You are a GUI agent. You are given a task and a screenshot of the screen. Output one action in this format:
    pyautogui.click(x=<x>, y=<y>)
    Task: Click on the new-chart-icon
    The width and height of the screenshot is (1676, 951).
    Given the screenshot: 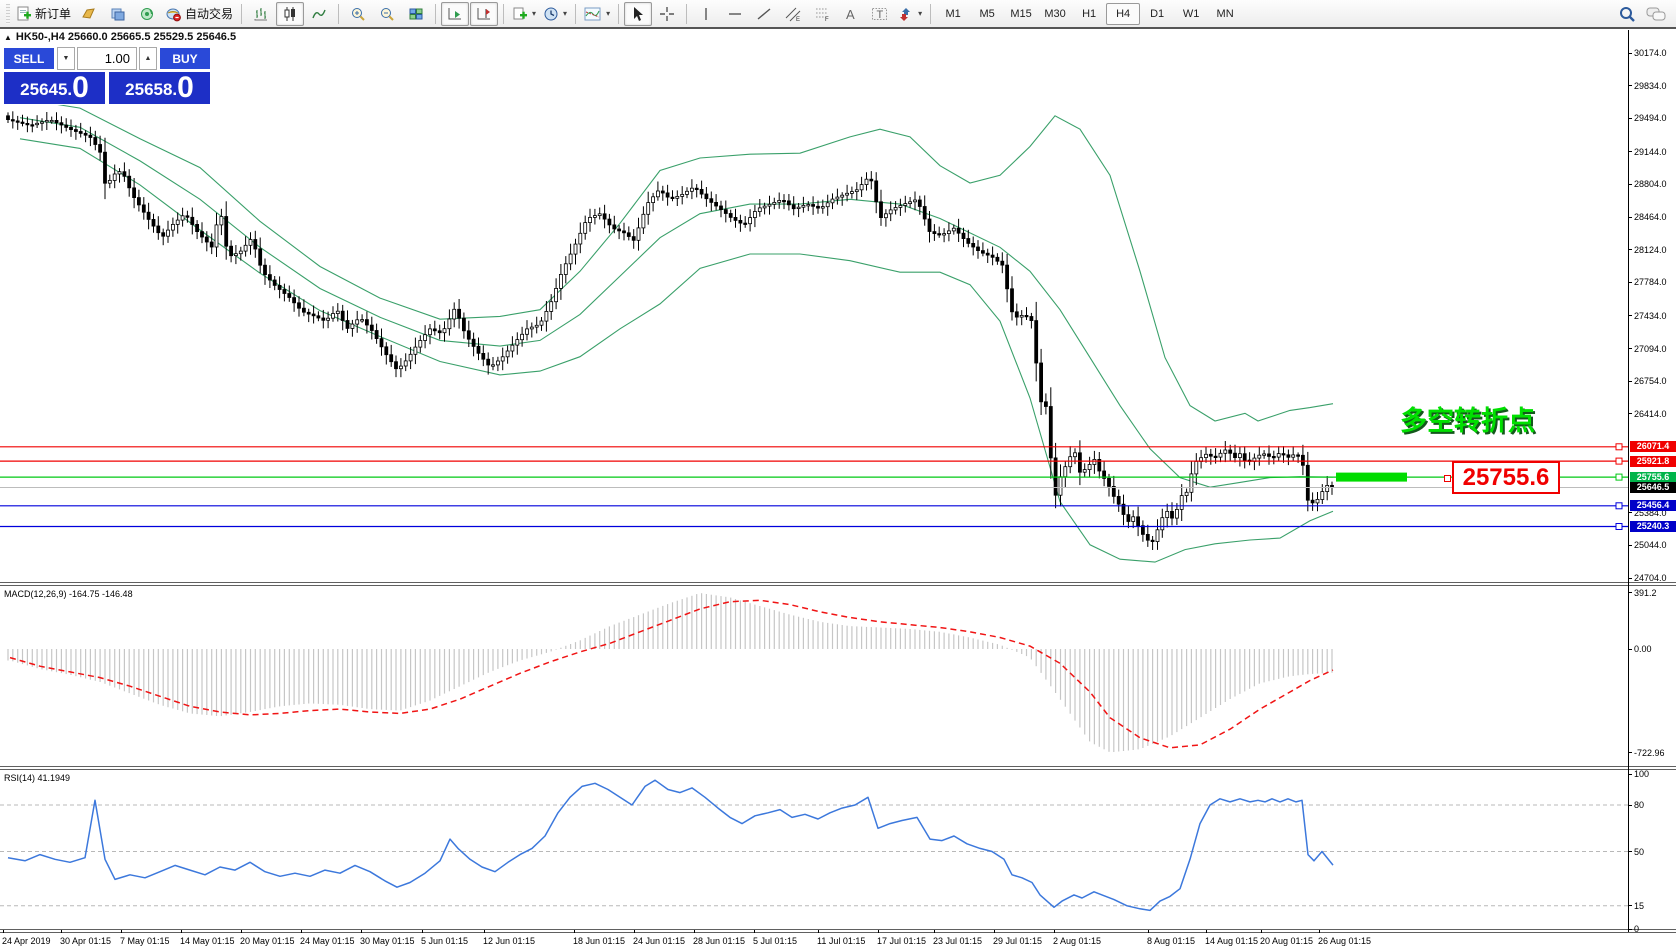 What is the action you would take?
    pyautogui.click(x=88, y=13)
    